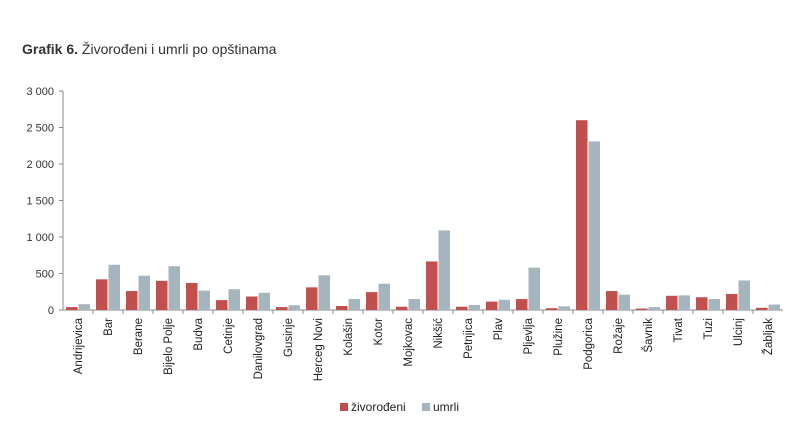 This screenshot has width=800, height=437. Describe the element at coordinates (40, 202) in the screenshot. I see `y-tick-label: 1 500` at that location.